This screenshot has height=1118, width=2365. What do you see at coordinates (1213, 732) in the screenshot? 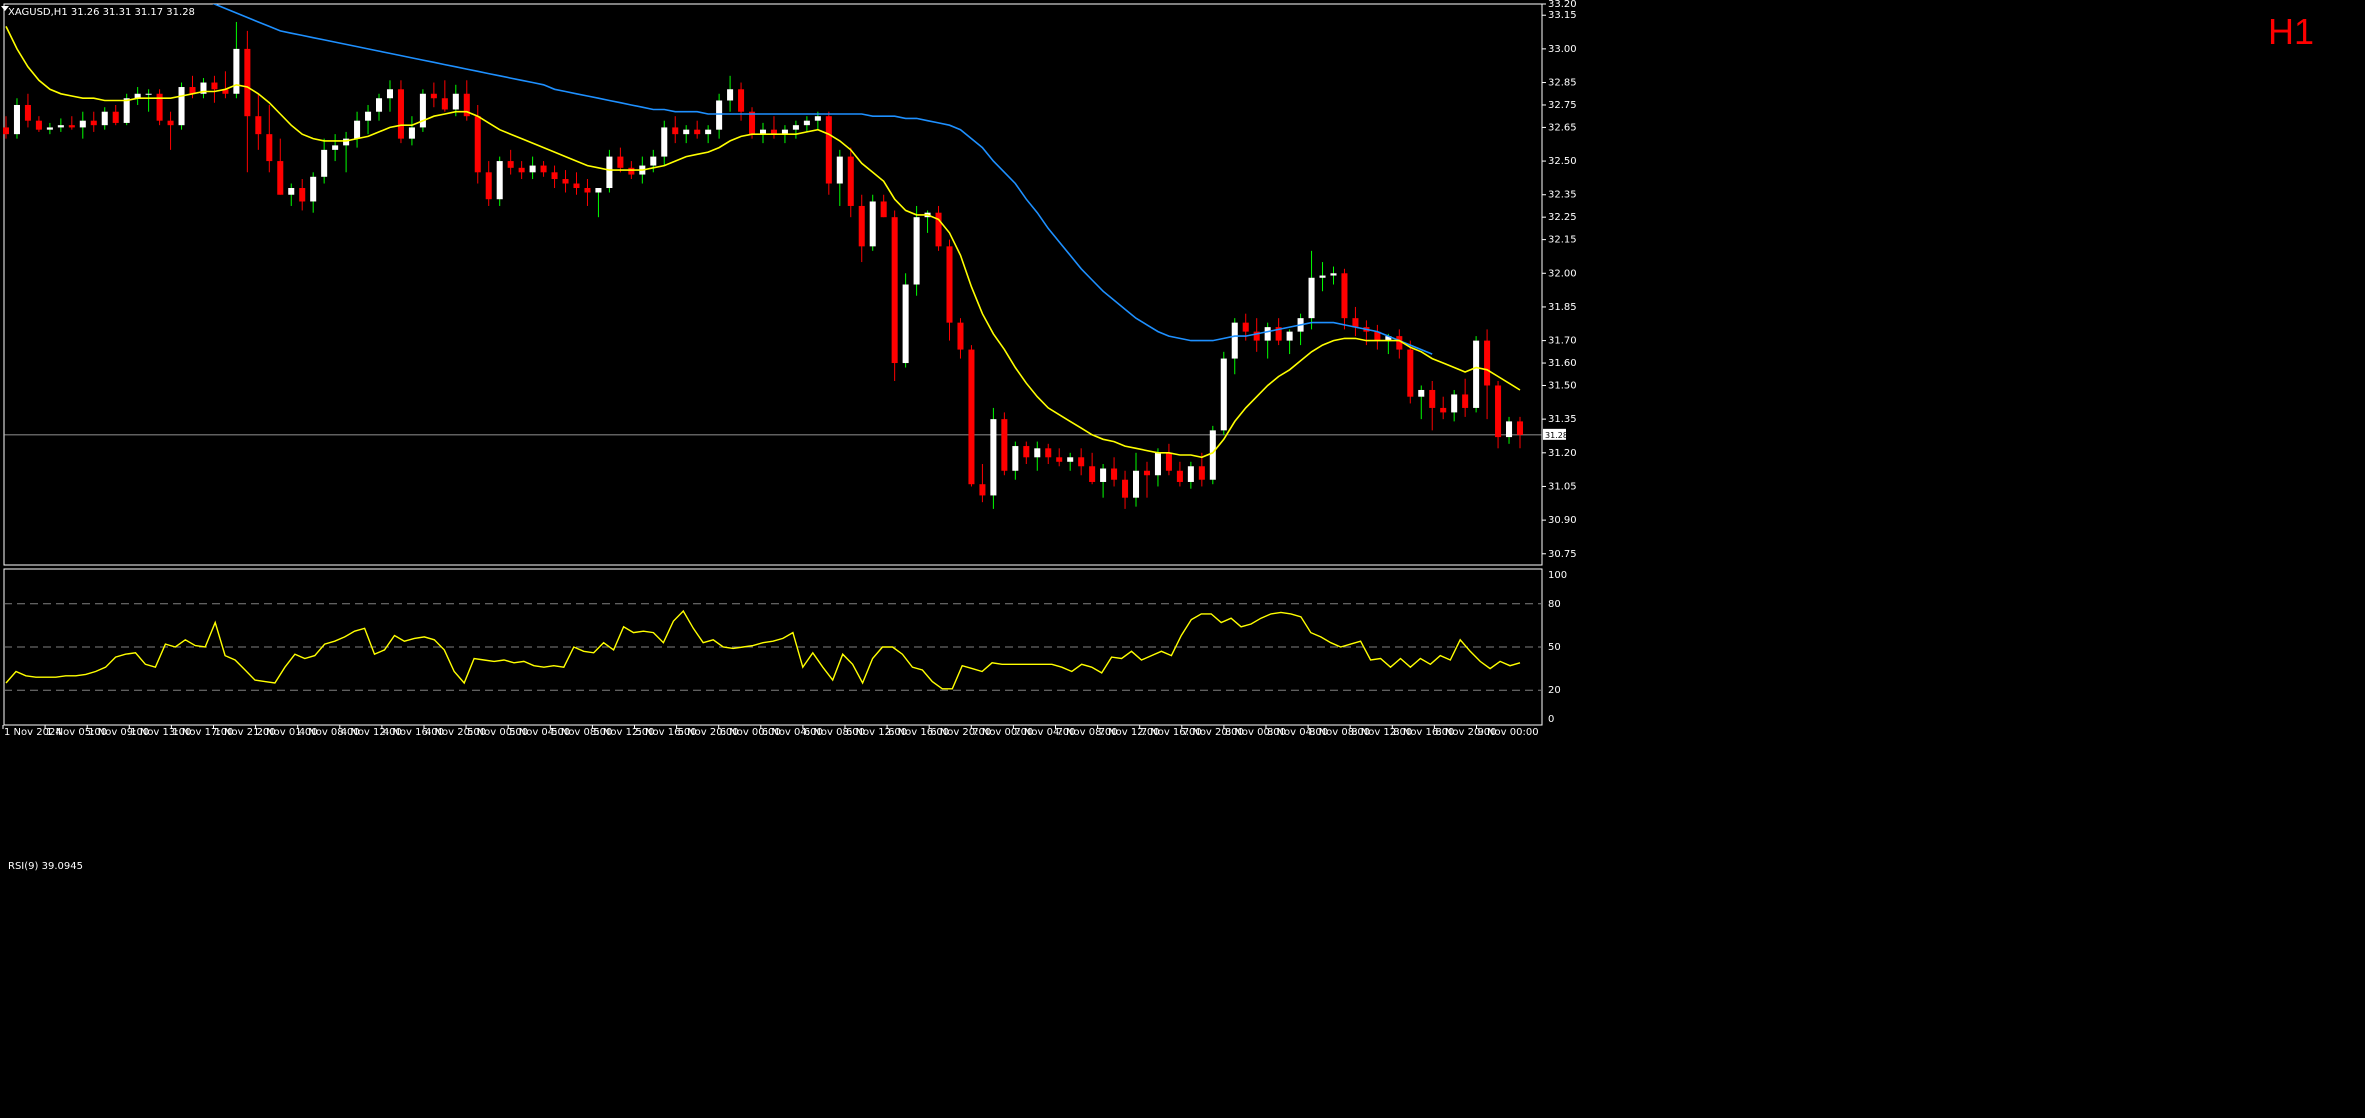
I see `time-tick-label: 7 Nov 20:00` at bounding box center [1213, 732].